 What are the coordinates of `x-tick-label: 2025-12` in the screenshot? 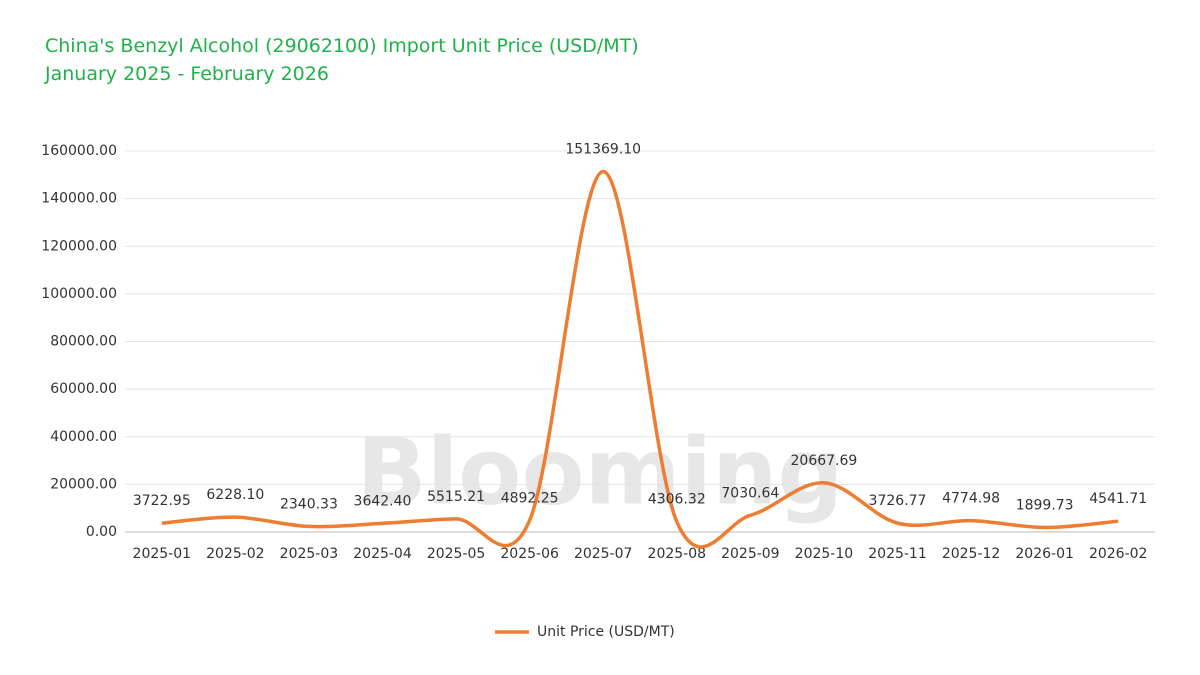 It's located at (971, 554).